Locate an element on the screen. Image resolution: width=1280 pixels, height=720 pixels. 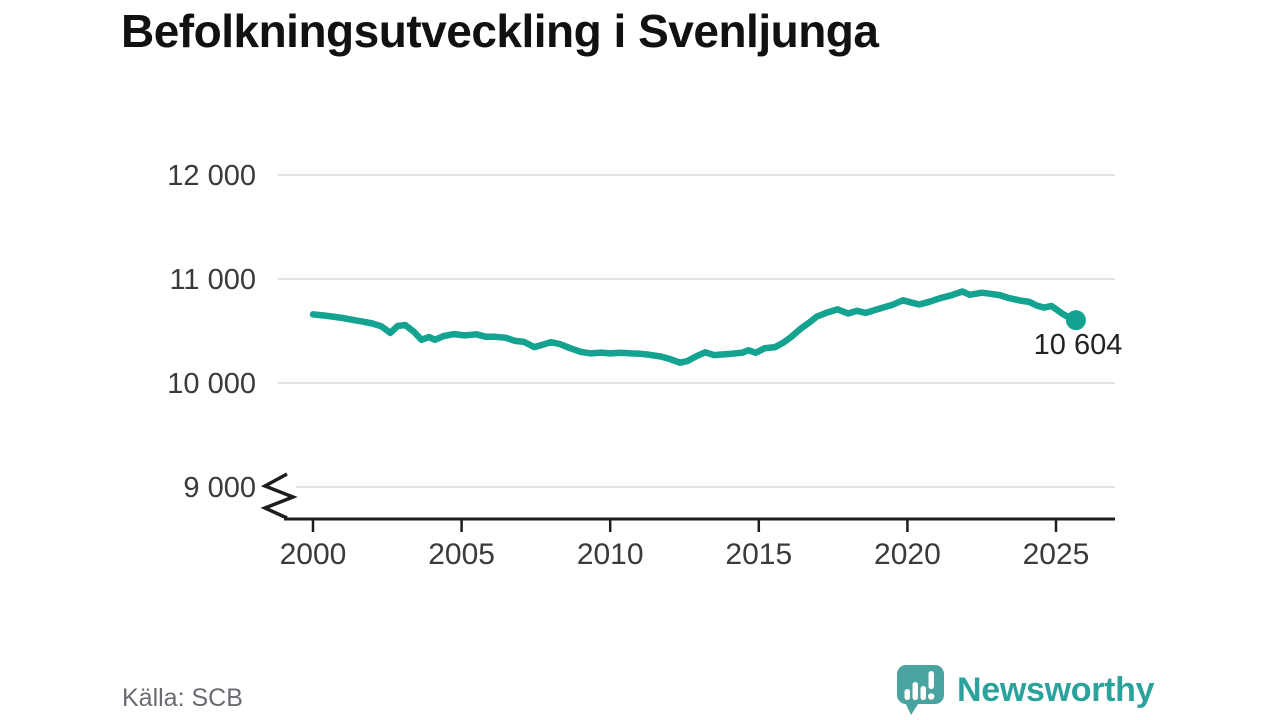
y-axis-tick-label: 11 000 is located at coordinates (212, 280).